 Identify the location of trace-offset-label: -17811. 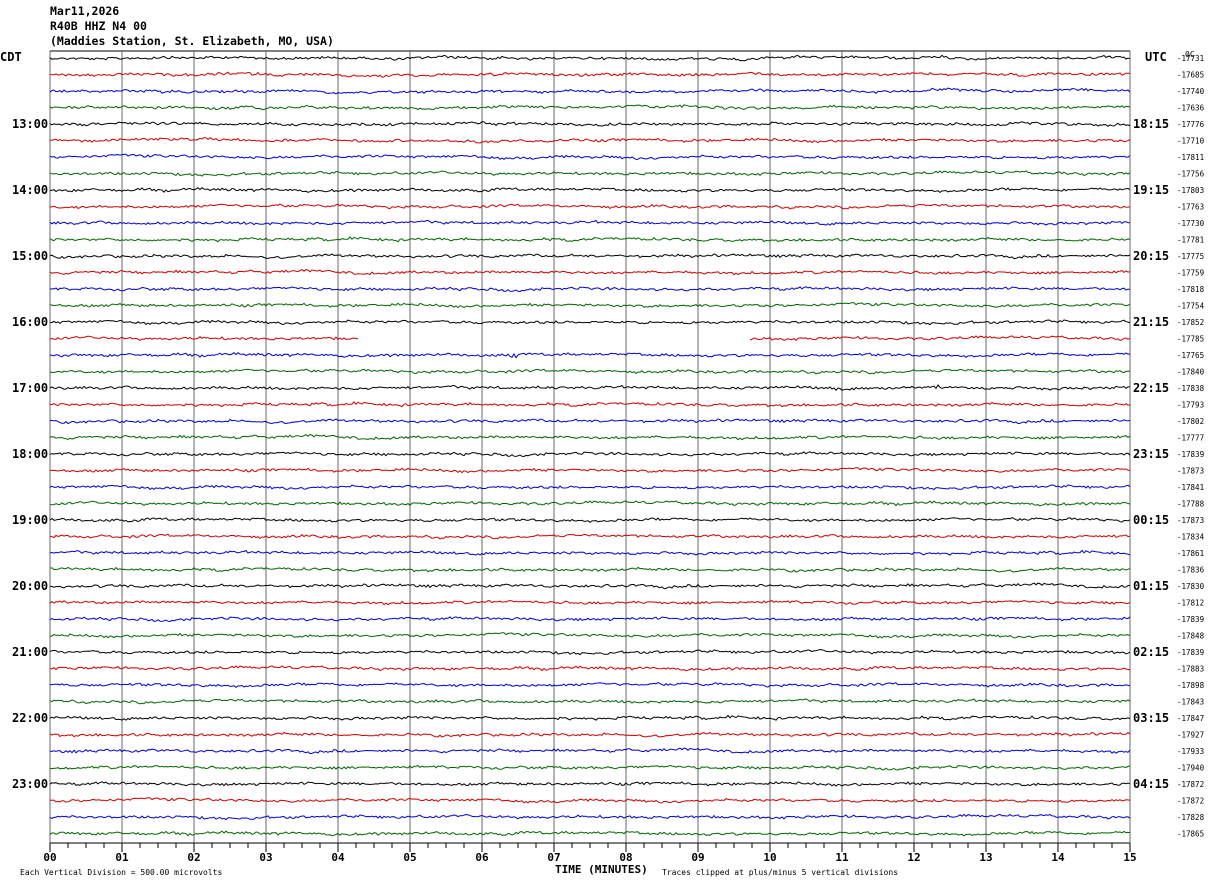
(1190, 157).